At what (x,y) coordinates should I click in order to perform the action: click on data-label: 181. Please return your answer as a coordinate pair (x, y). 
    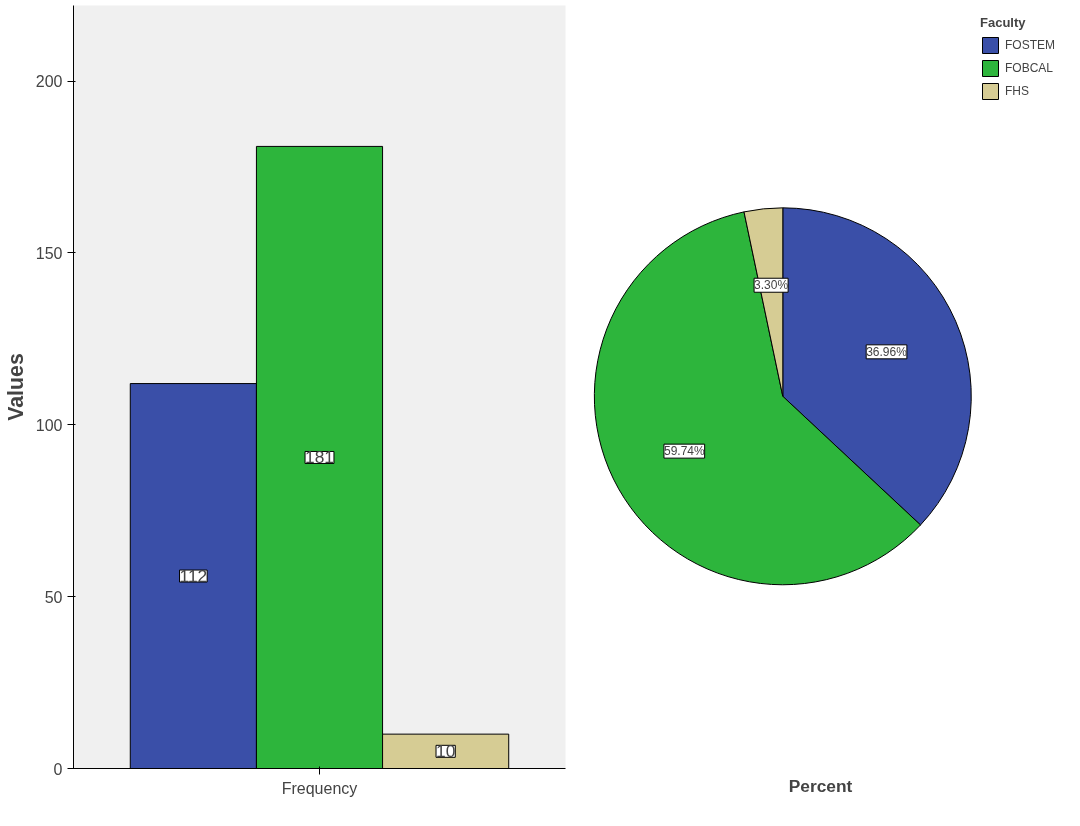
    Looking at the image, I should click on (319, 457).